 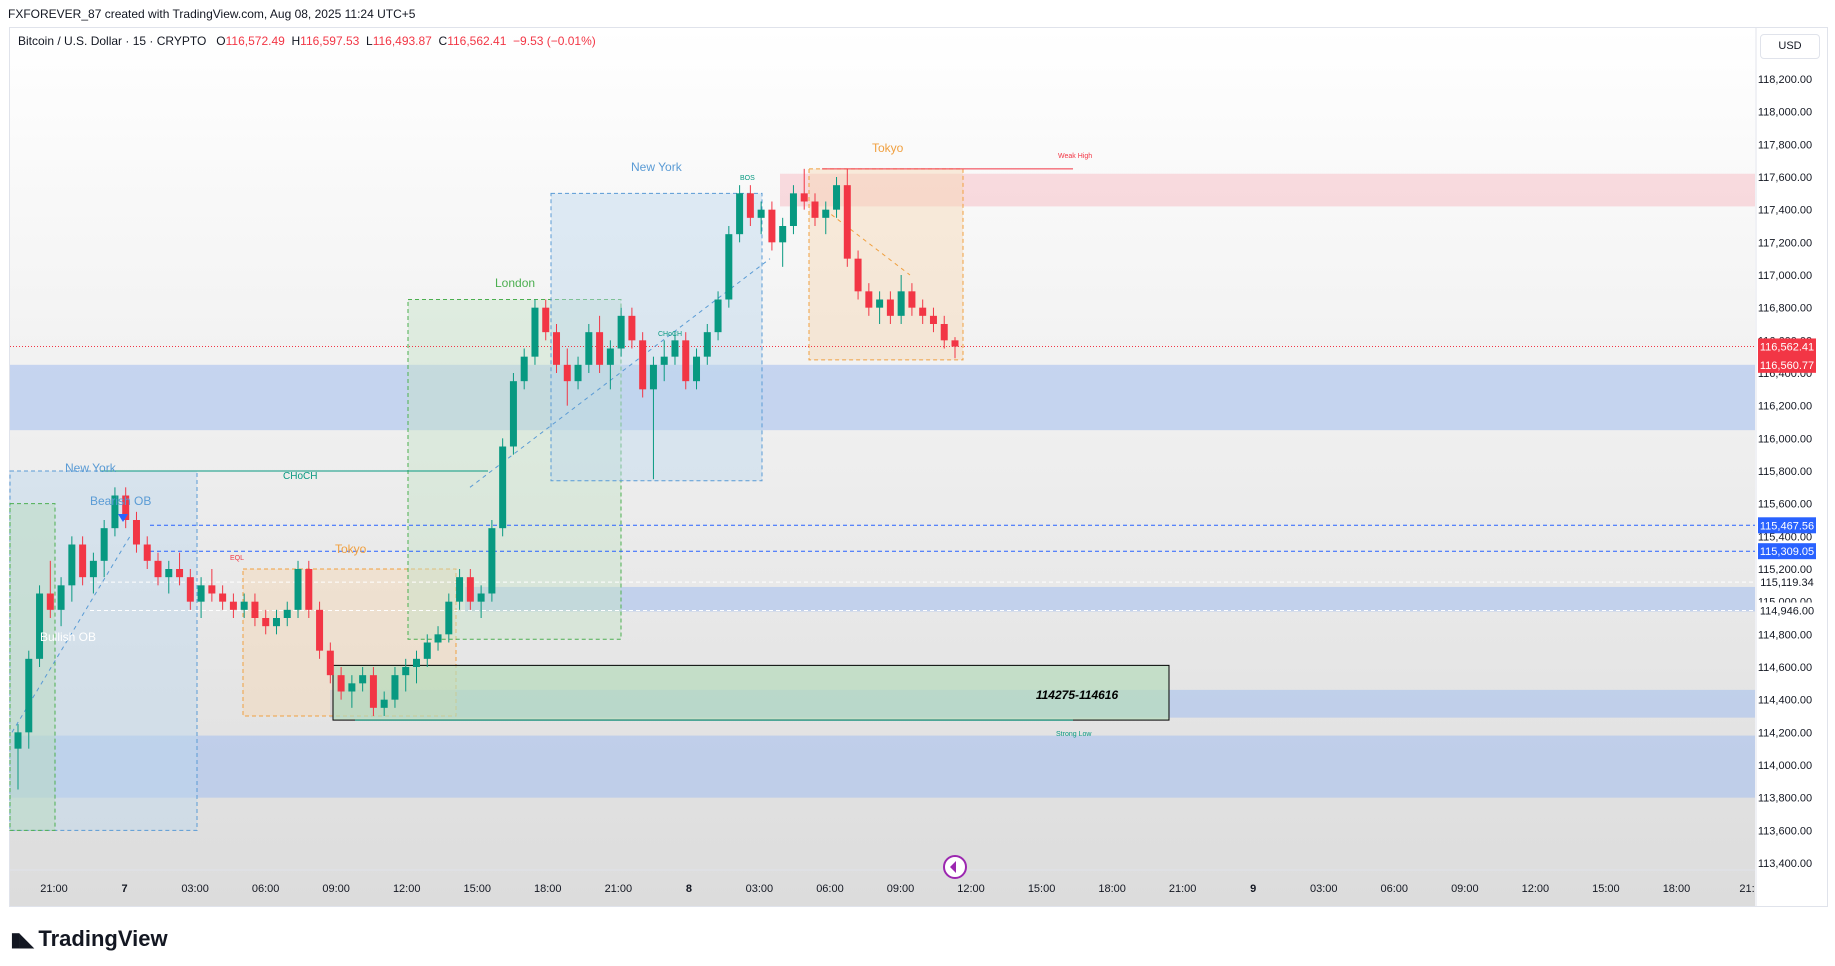 What do you see at coordinates (1746, 889) in the screenshot?
I see `x-tick-label: 21:` at bounding box center [1746, 889].